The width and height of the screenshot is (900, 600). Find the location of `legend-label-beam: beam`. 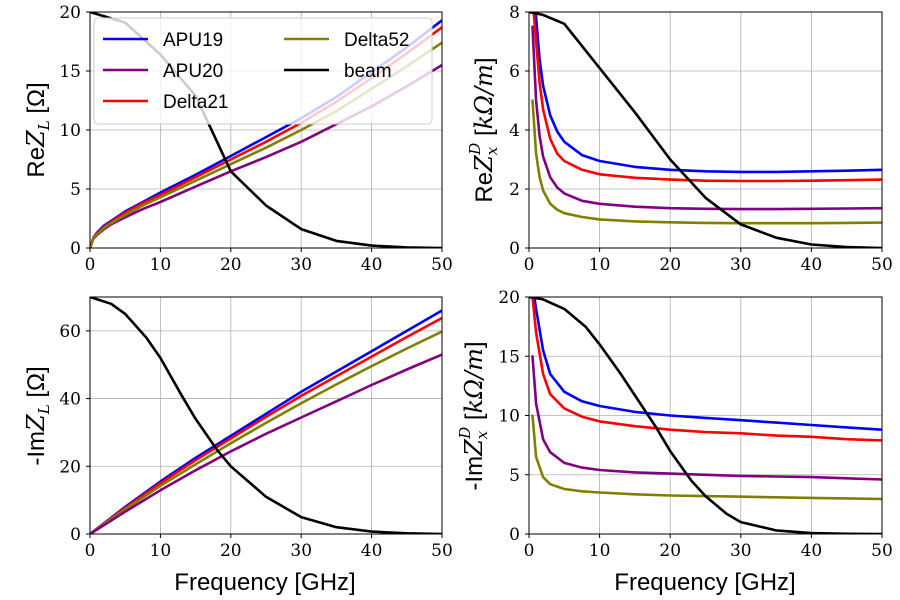

legend-label-beam: beam is located at coordinates (368, 71).